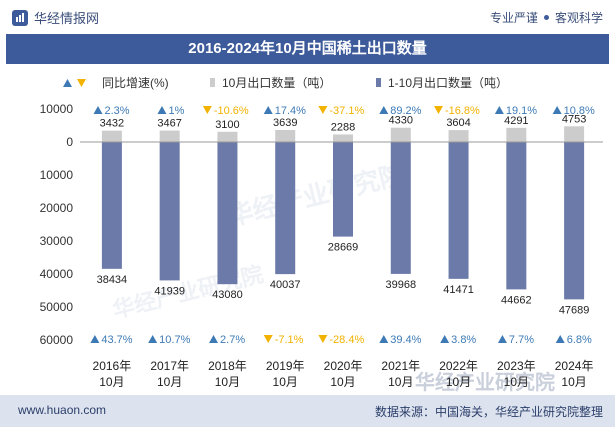  What do you see at coordinates (69, 142) in the screenshot?
I see `y-tick-label: 0` at bounding box center [69, 142].